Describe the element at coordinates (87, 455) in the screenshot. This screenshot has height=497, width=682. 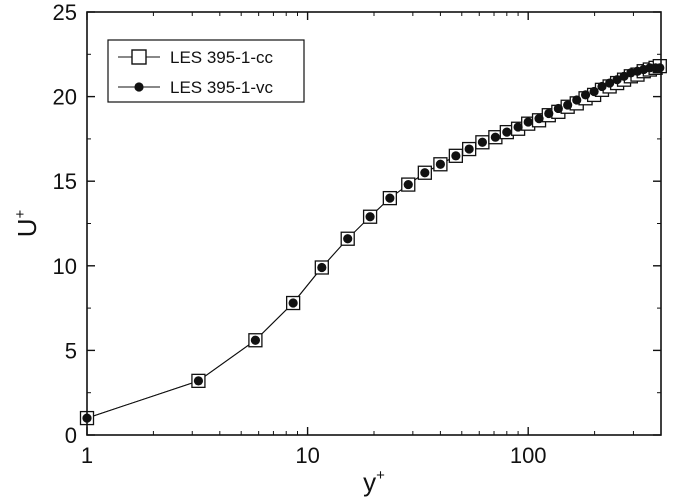
I see `x-tick-label: 1` at that location.